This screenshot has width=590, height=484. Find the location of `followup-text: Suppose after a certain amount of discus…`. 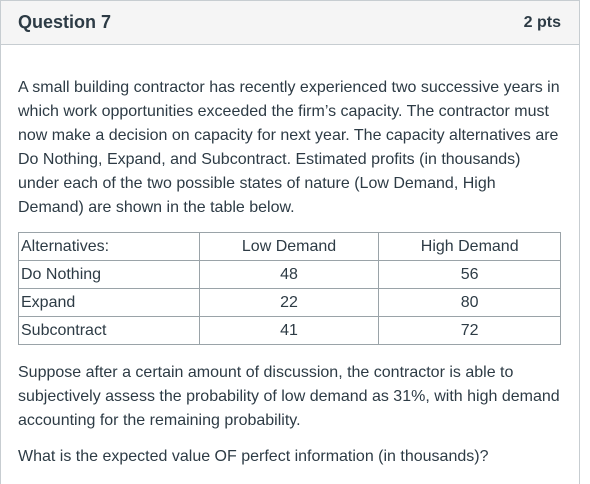

followup-text: Suppose after a certain amount of discus… is located at coordinates (289, 396).